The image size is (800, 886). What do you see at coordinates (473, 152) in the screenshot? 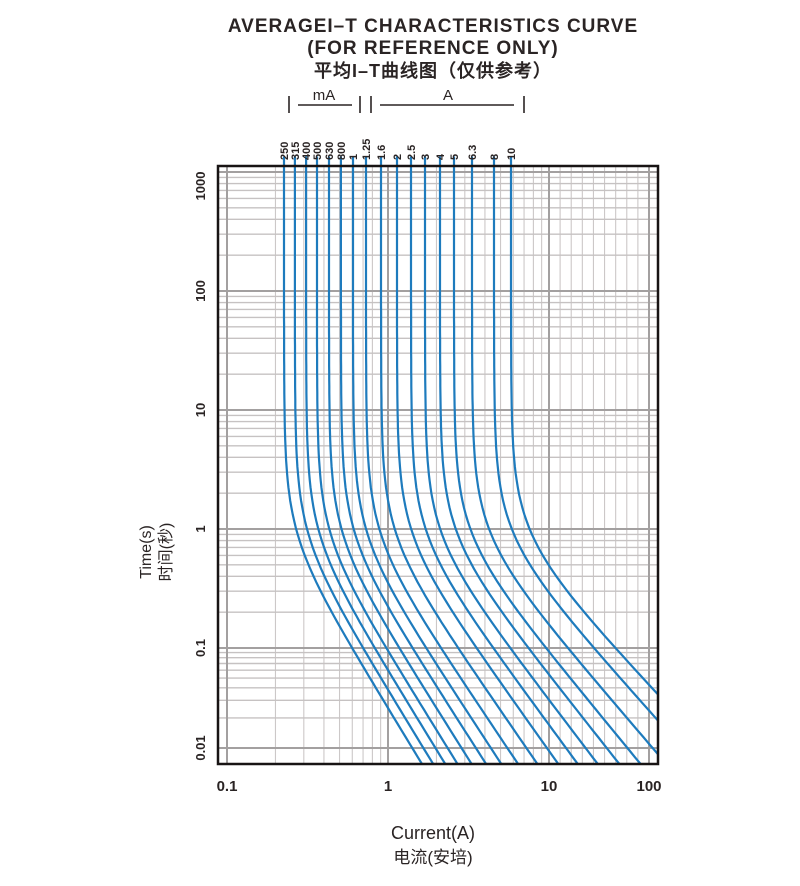
I see `curve-label-6.3A: 6.3` at bounding box center [473, 152].